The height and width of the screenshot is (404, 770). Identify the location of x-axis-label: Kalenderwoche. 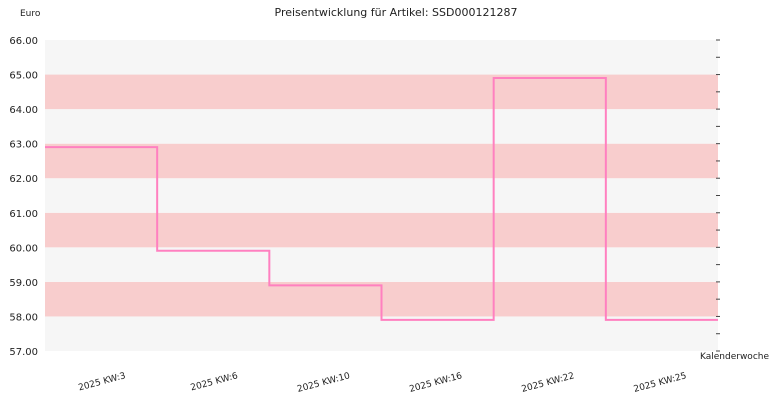
(734, 357).